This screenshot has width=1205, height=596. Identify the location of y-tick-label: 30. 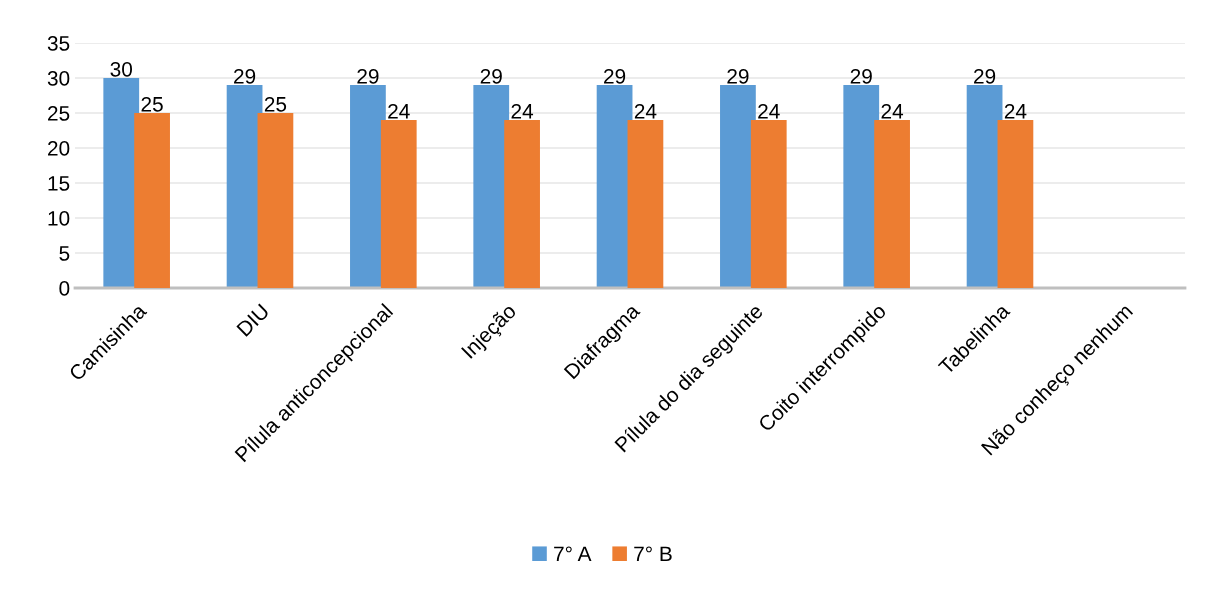
(58, 78).